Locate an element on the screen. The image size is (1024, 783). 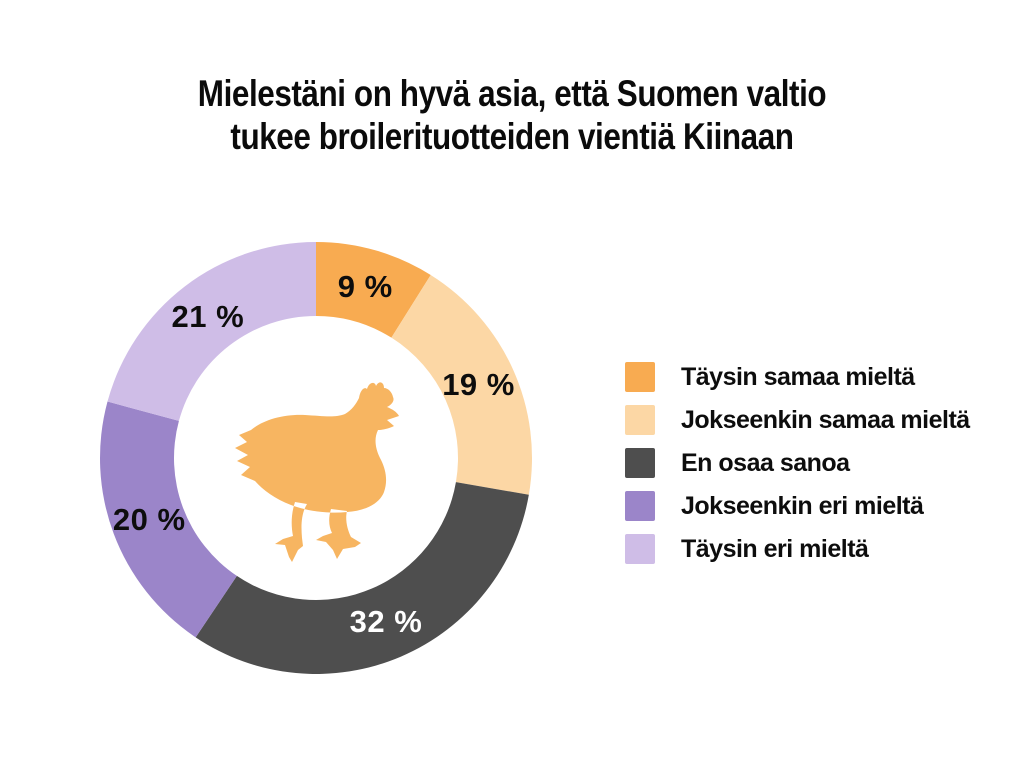
legend-item-1: Jokseenkin samaa mieltä is located at coordinates (797, 420).